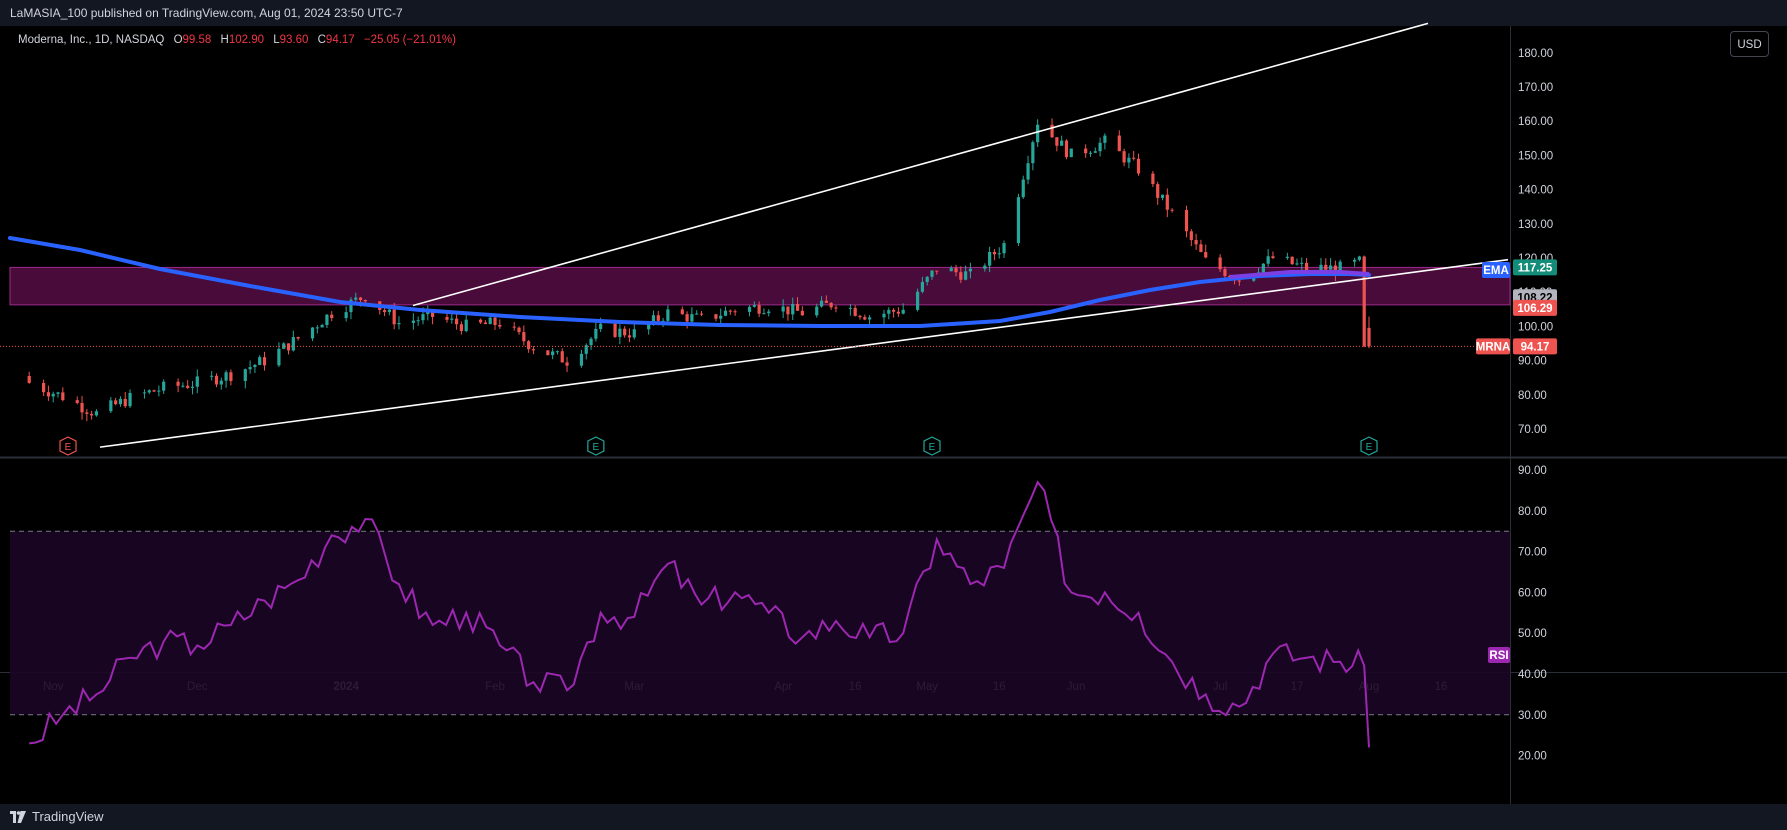  I want to click on price-tick-label: 90.00, so click(1532, 362).